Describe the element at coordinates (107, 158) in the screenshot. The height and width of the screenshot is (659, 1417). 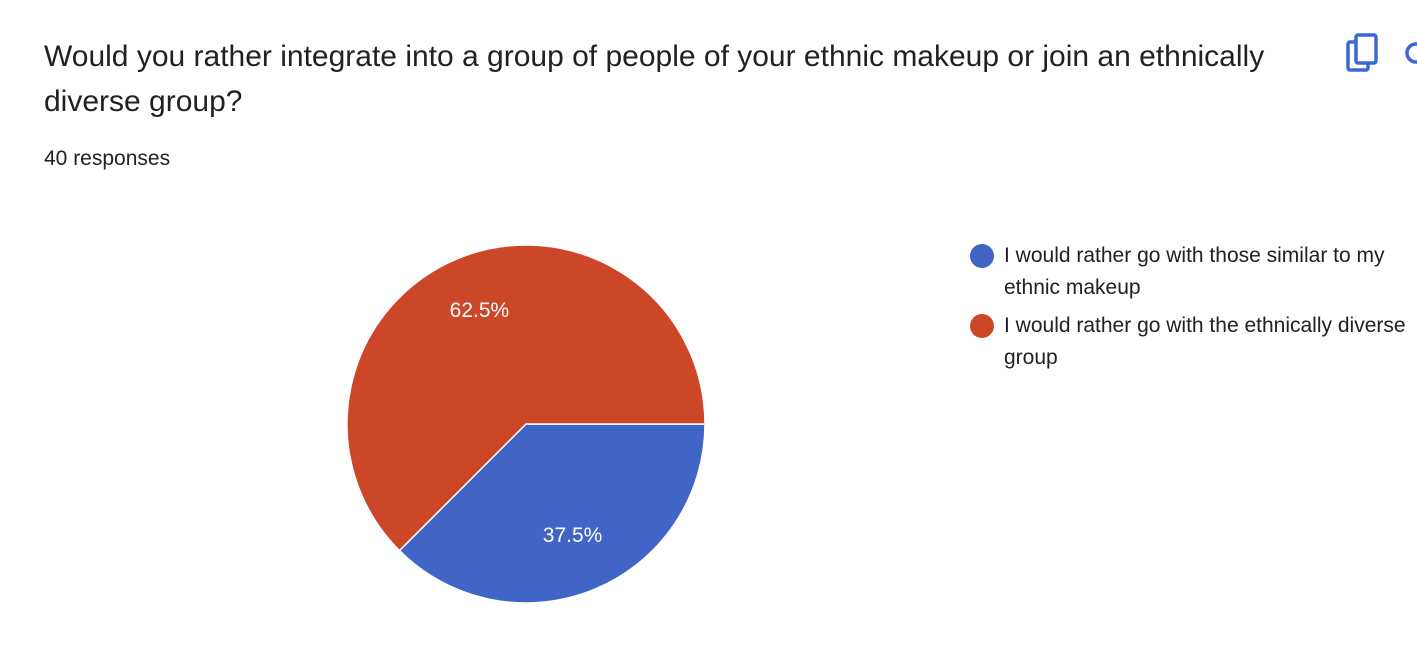
I see `response-count: 40 responses` at that location.